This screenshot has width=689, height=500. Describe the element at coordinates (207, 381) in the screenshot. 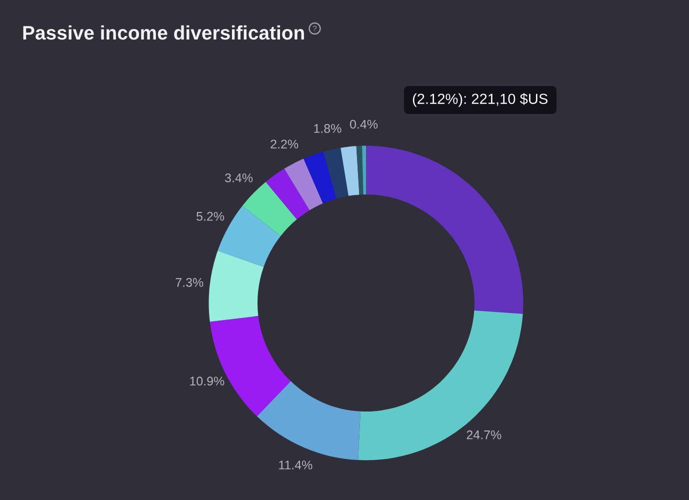

I see `data-label: 10.9%` at that location.